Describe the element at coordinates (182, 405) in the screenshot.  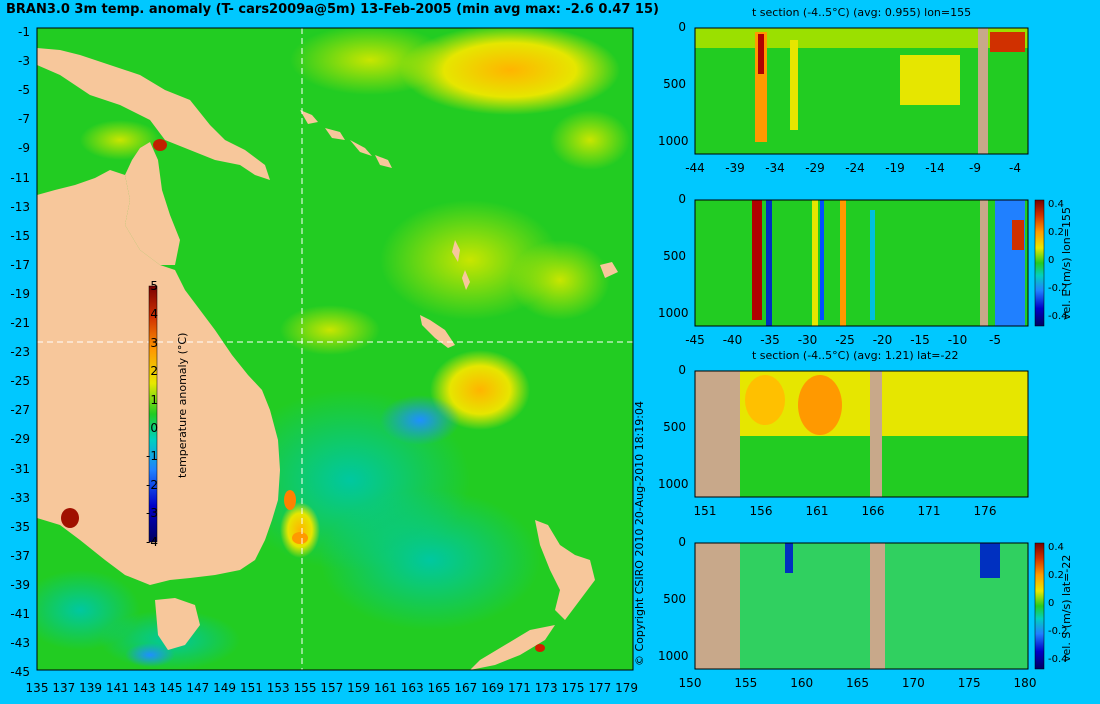
I see `map-colorbar-label: temperature anomaly (°C)` at that location.